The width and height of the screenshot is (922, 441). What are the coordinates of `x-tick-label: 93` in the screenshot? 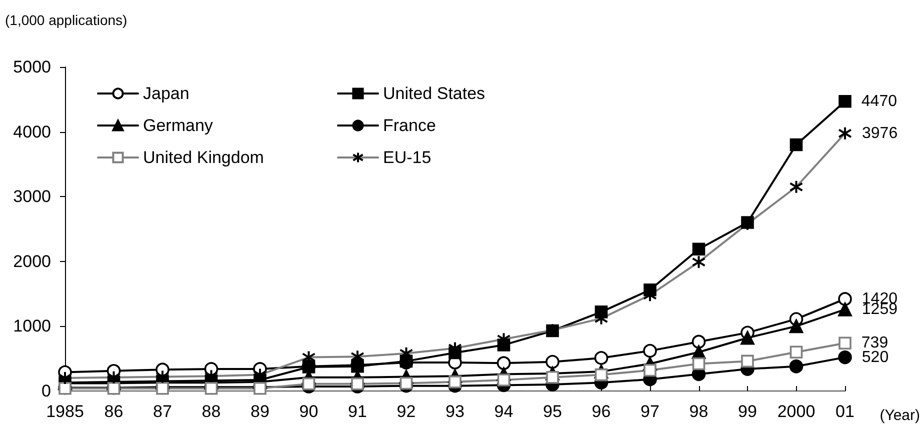 It's located at (455, 411).